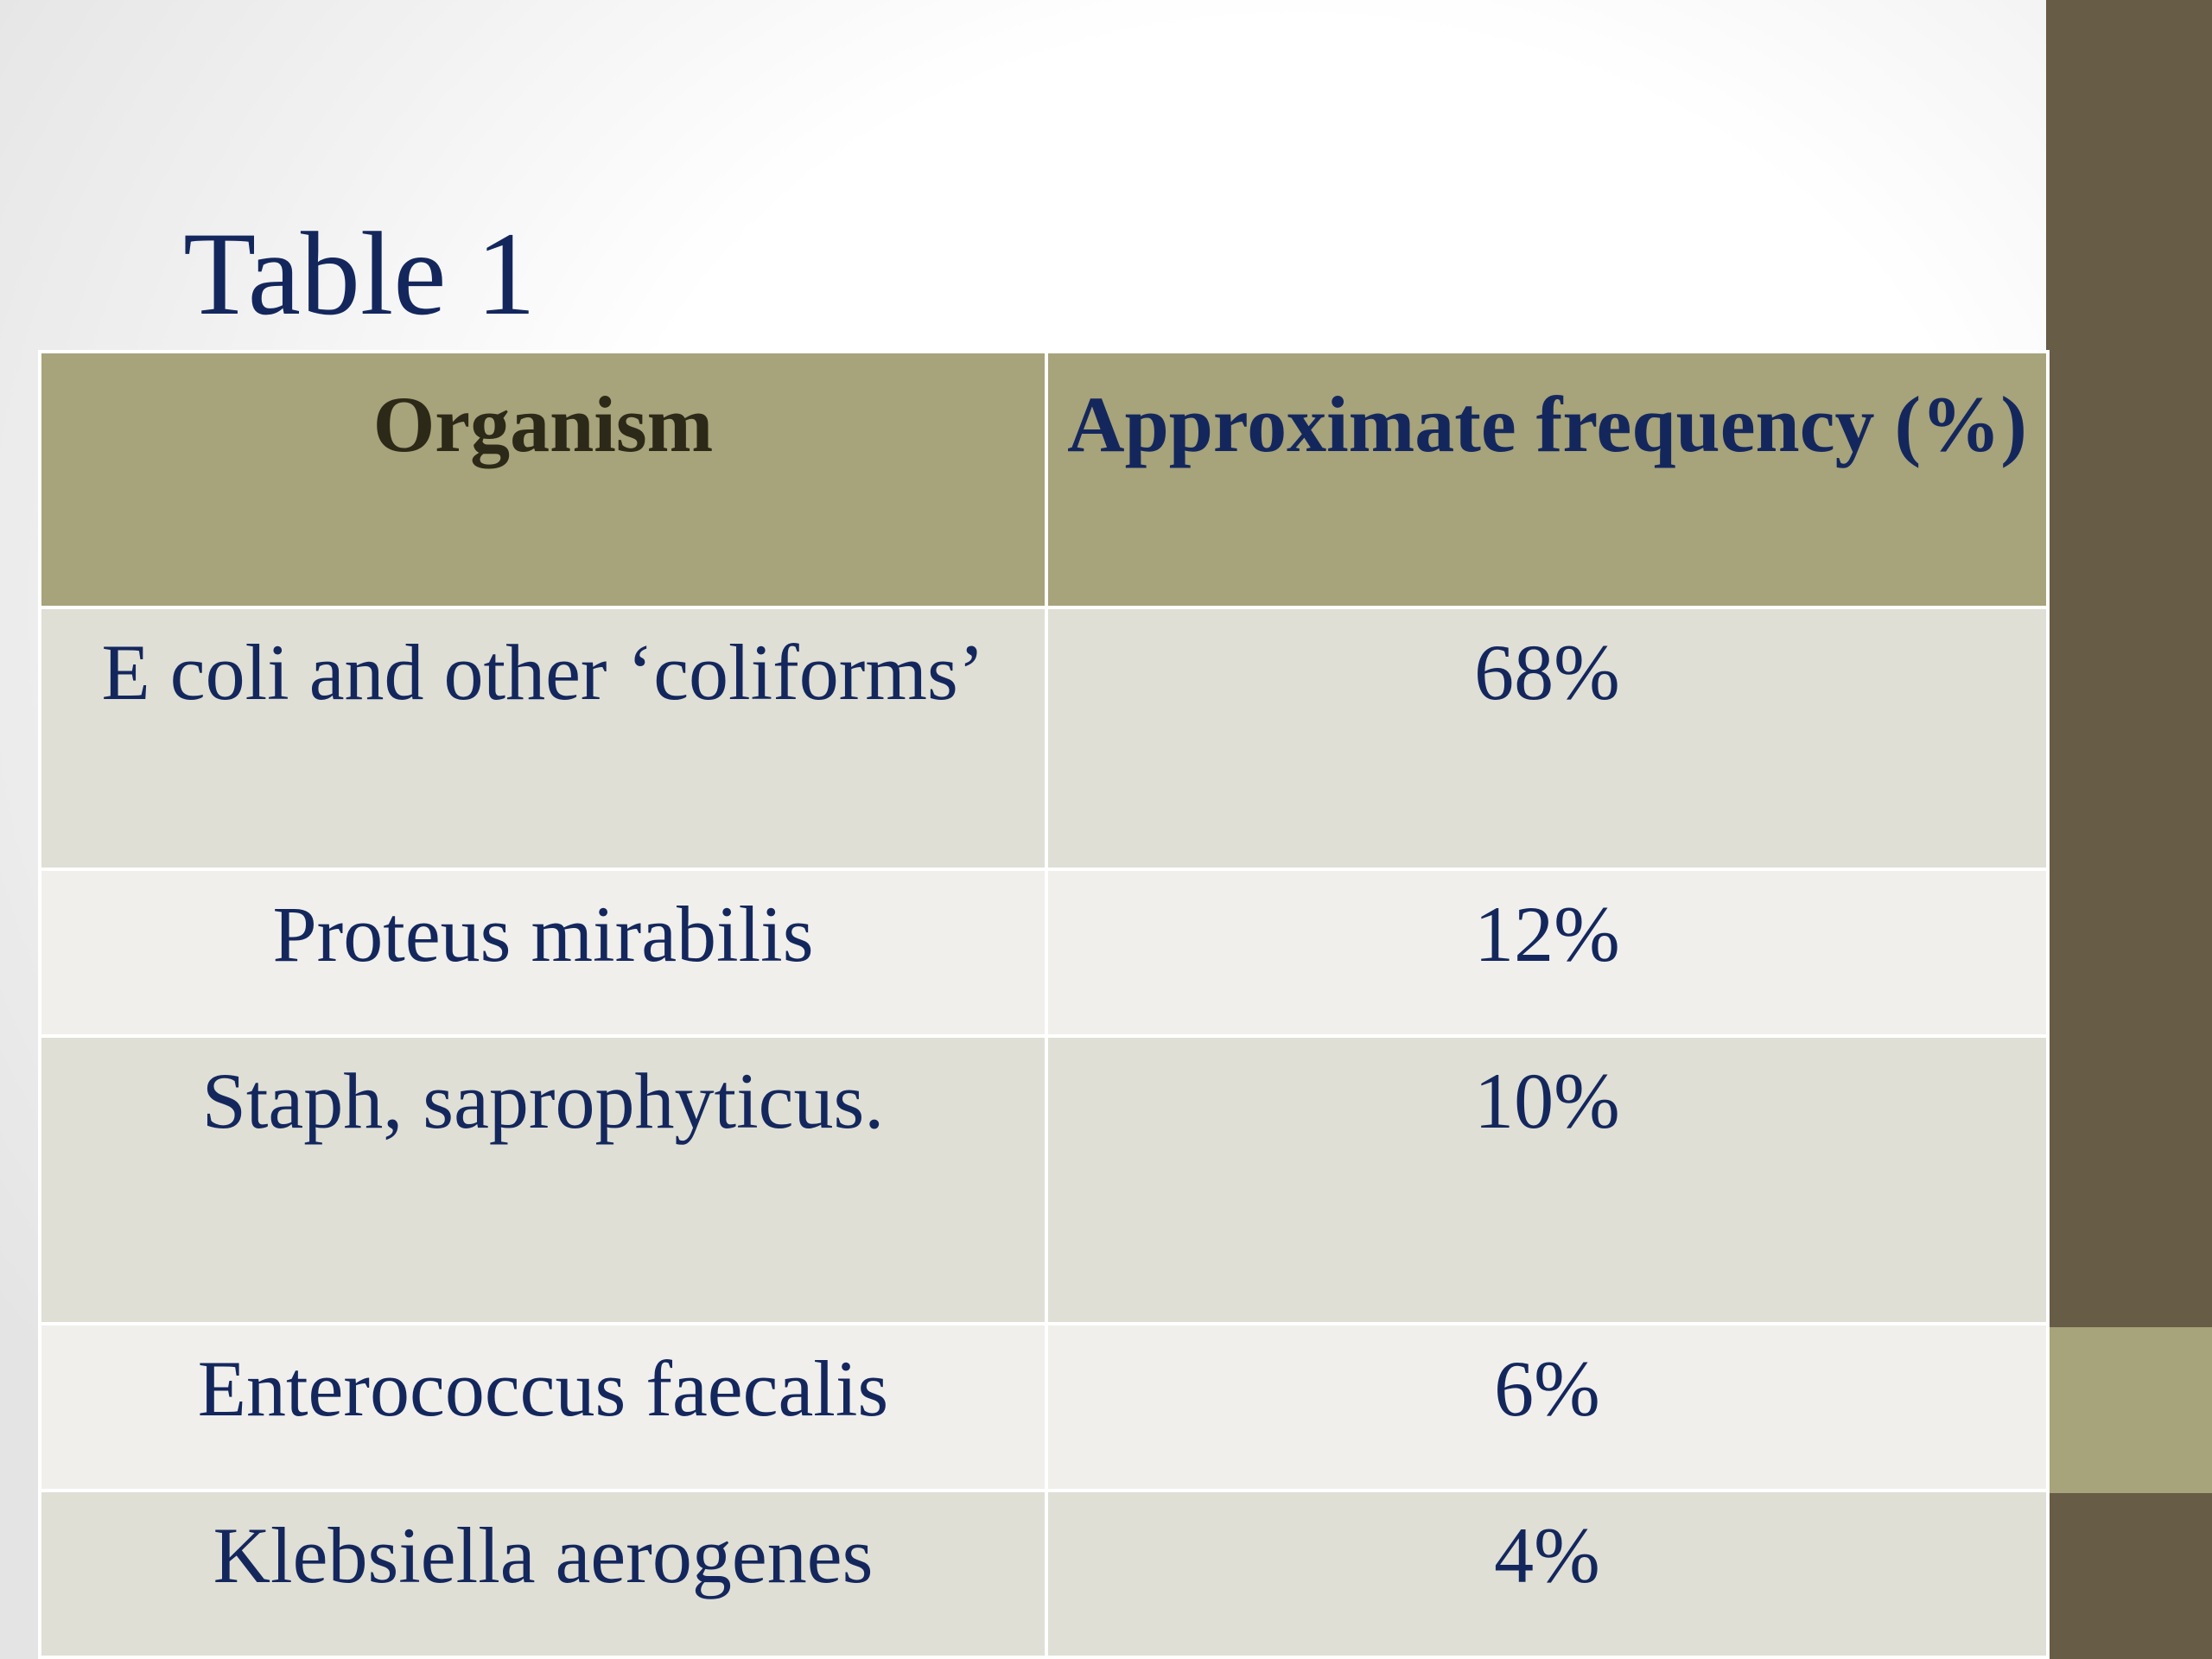 Image resolution: width=2212 pixels, height=1659 pixels. What do you see at coordinates (1547, 479) in the screenshot?
I see `column-header-frequency: Approximate frequency (%)` at bounding box center [1547, 479].